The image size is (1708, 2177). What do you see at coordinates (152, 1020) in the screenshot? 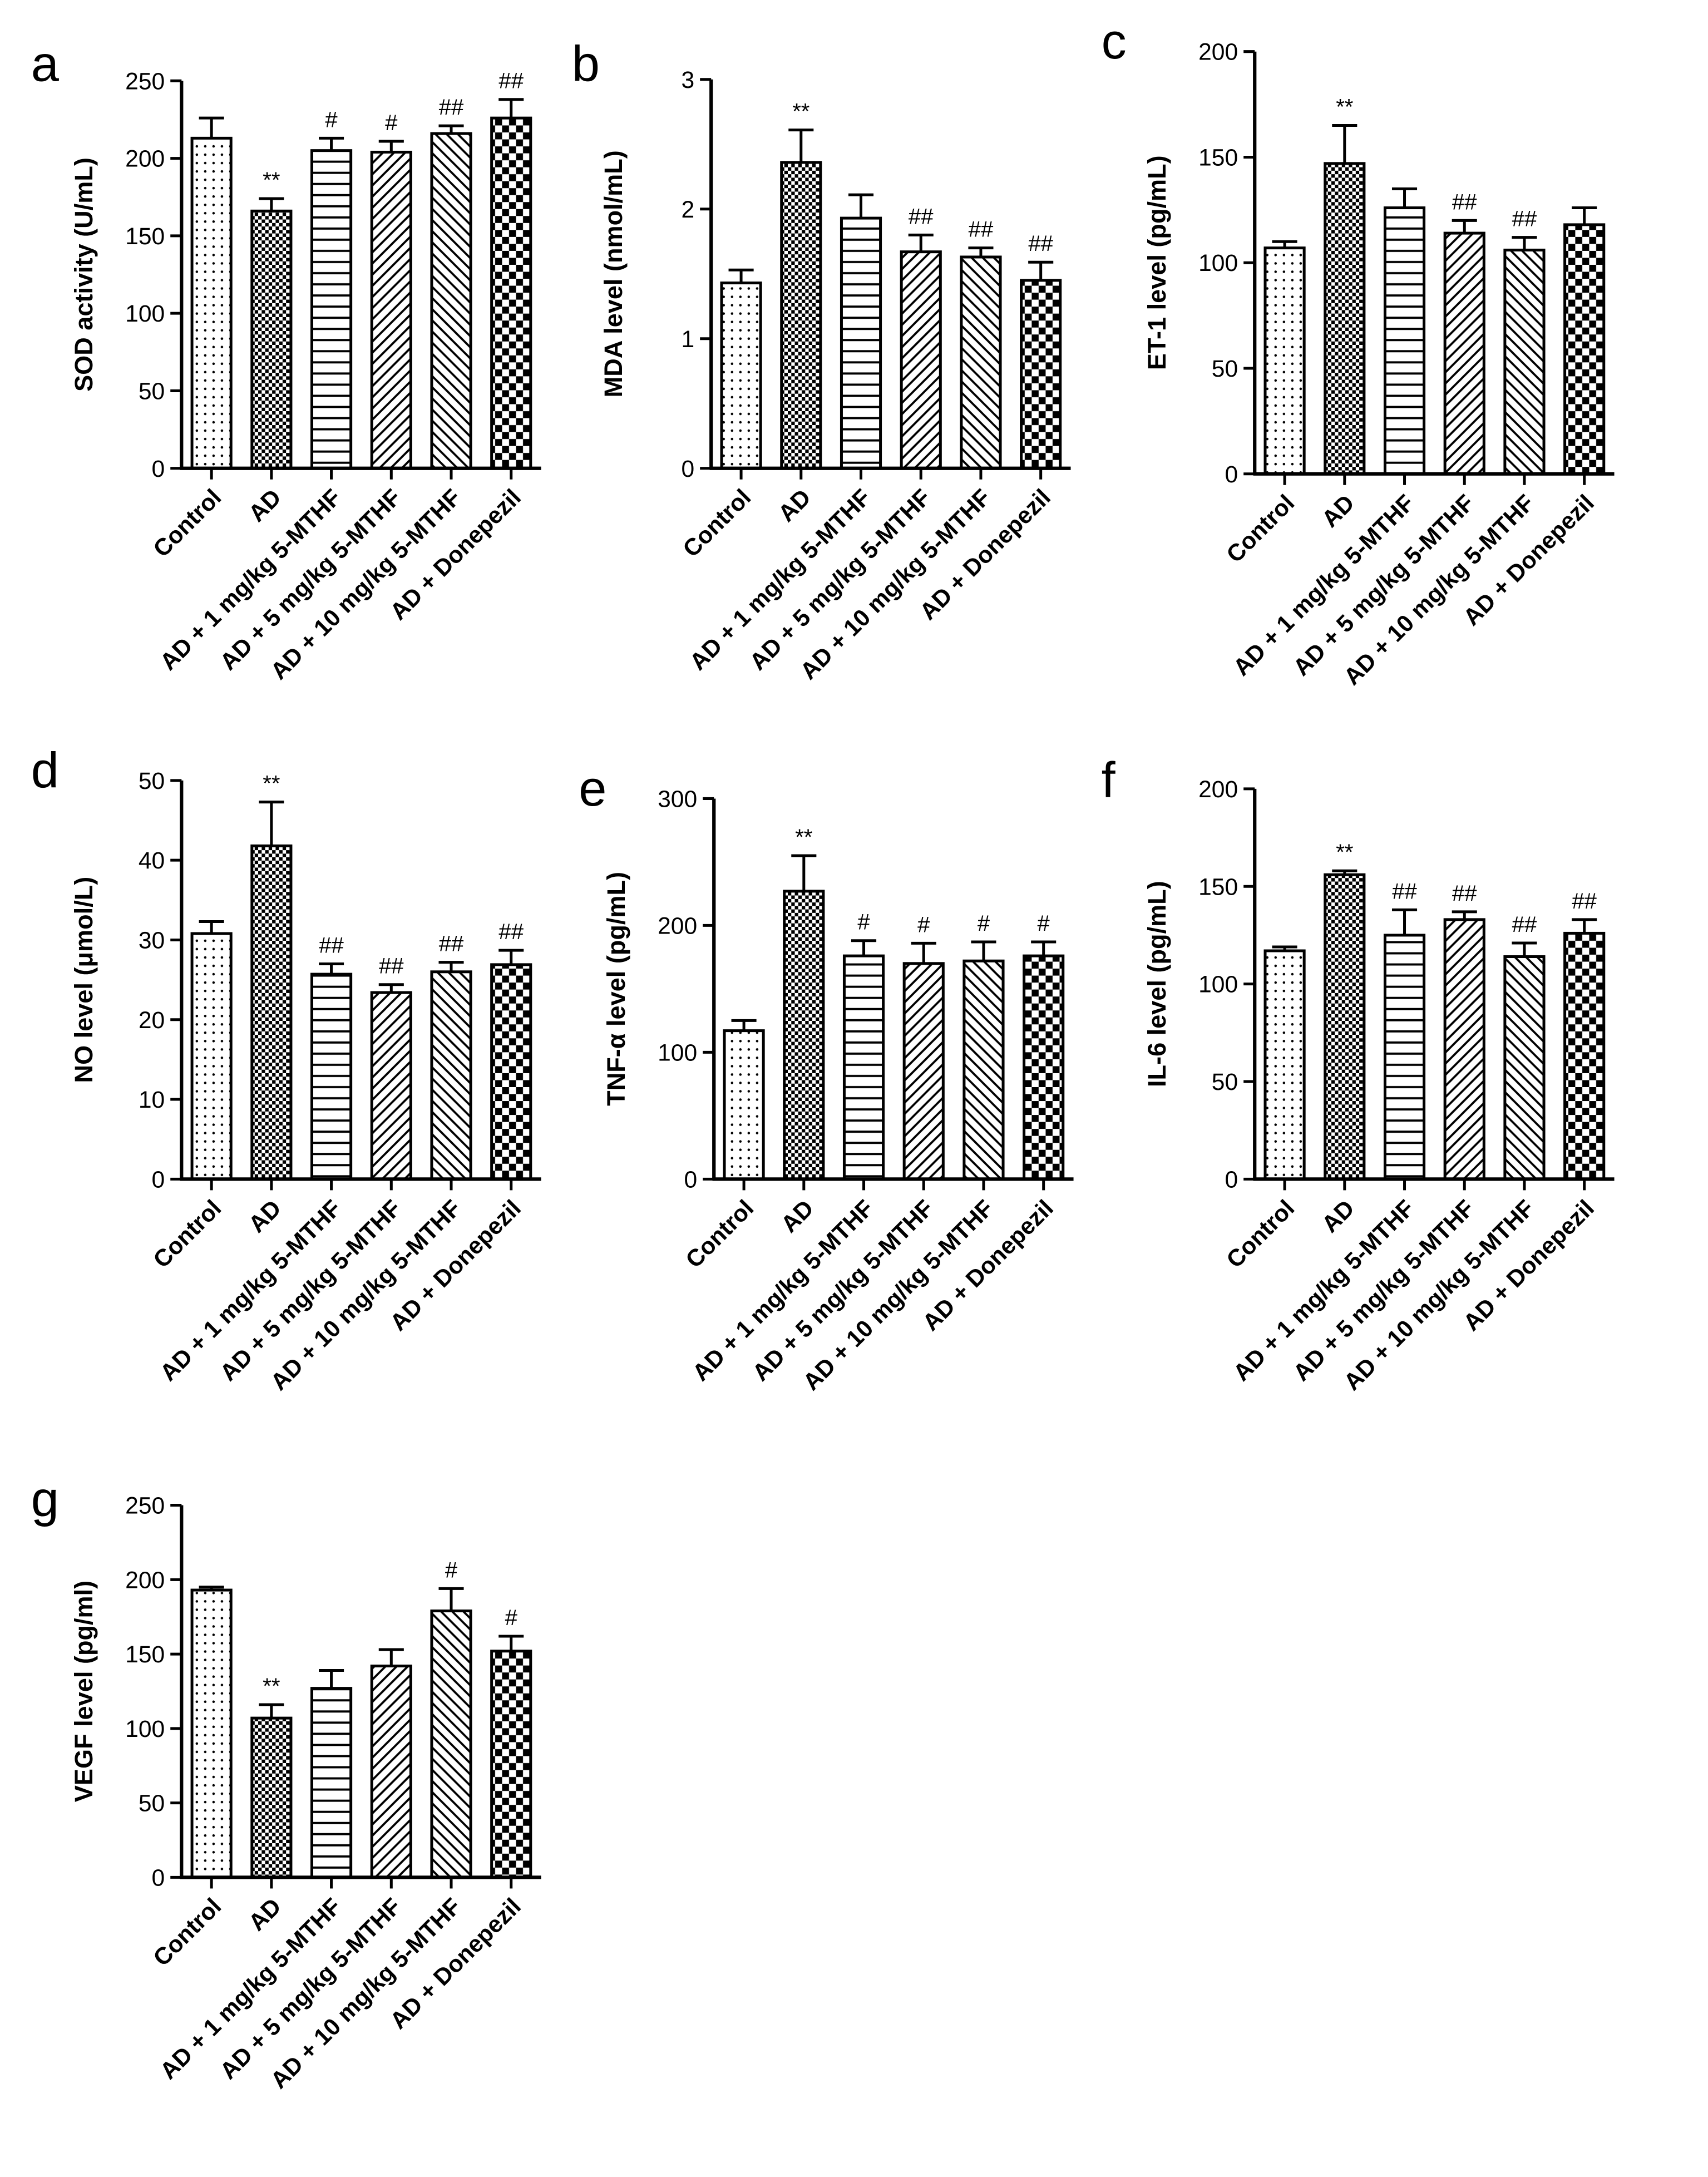
I see `y-tick-label: 20` at bounding box center [152, 1020].